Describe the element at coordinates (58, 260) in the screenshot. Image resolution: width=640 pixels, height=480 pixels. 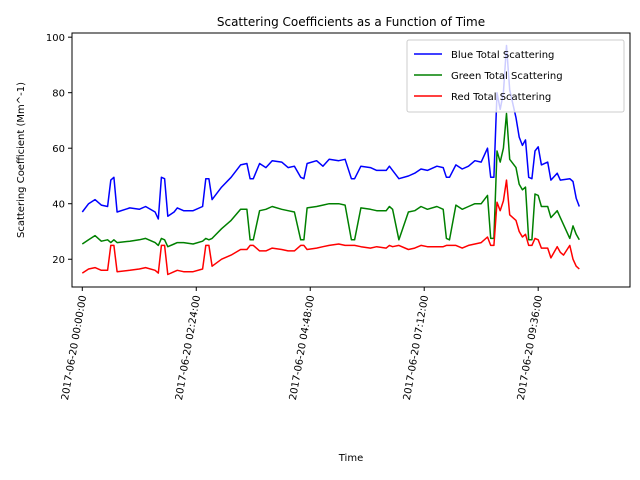
I see `y-tick-label: 20` at that location.